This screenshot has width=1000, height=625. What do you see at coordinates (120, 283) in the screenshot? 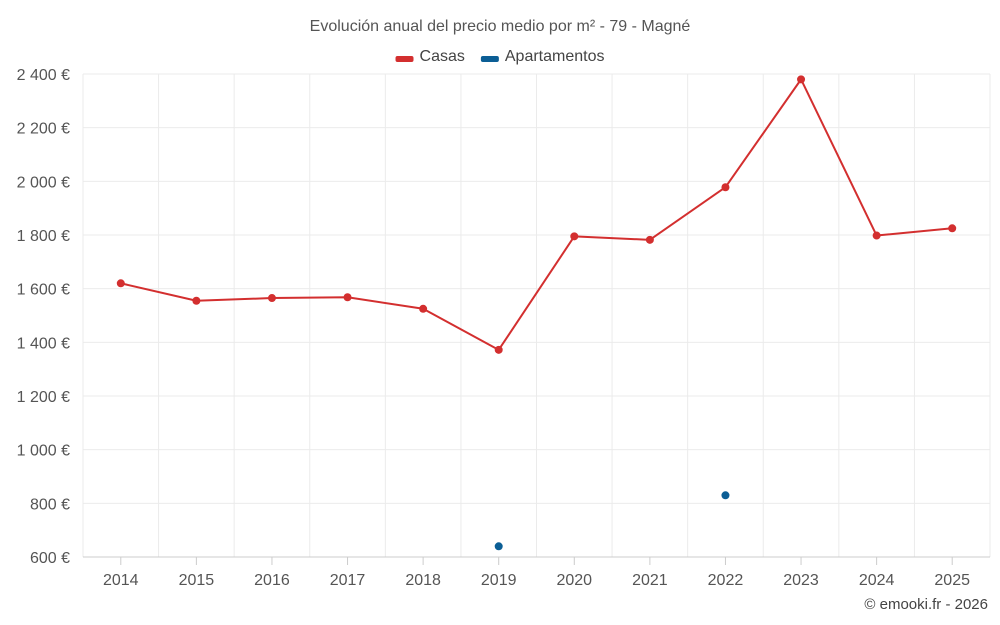
I see `data-point-casas-2014` at bounding box center [120, 283].